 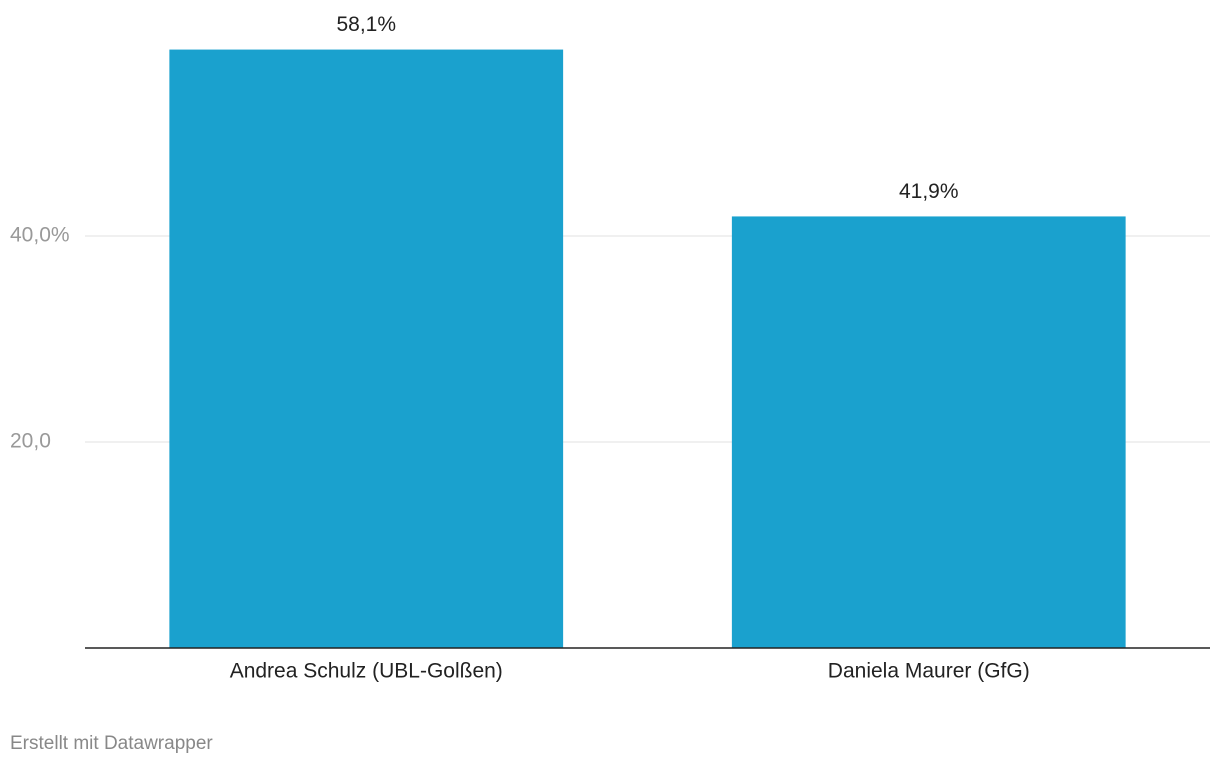 I want to click on x-tick-label: Andrea Schulz (UBL-Golßen), so click(x=366, y=671).